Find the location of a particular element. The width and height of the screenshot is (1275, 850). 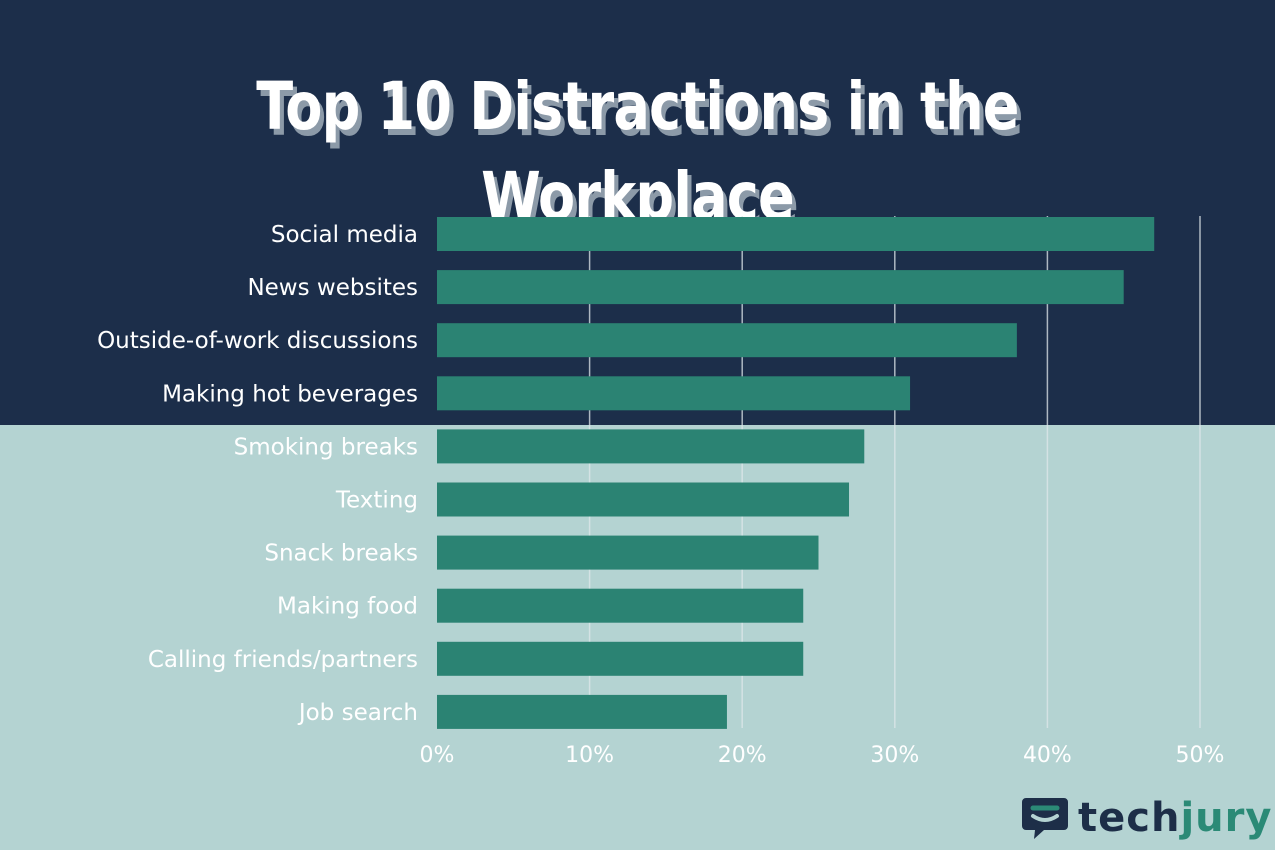

x-tick-label: 0% is located at coordinates (437, 755).